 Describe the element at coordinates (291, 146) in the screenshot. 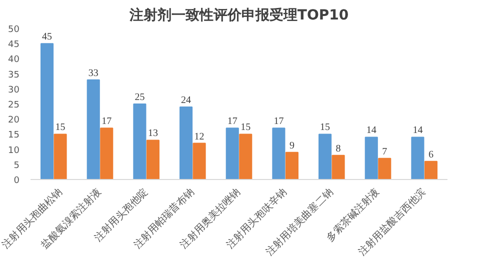

I see `data-label: 9` at that location.